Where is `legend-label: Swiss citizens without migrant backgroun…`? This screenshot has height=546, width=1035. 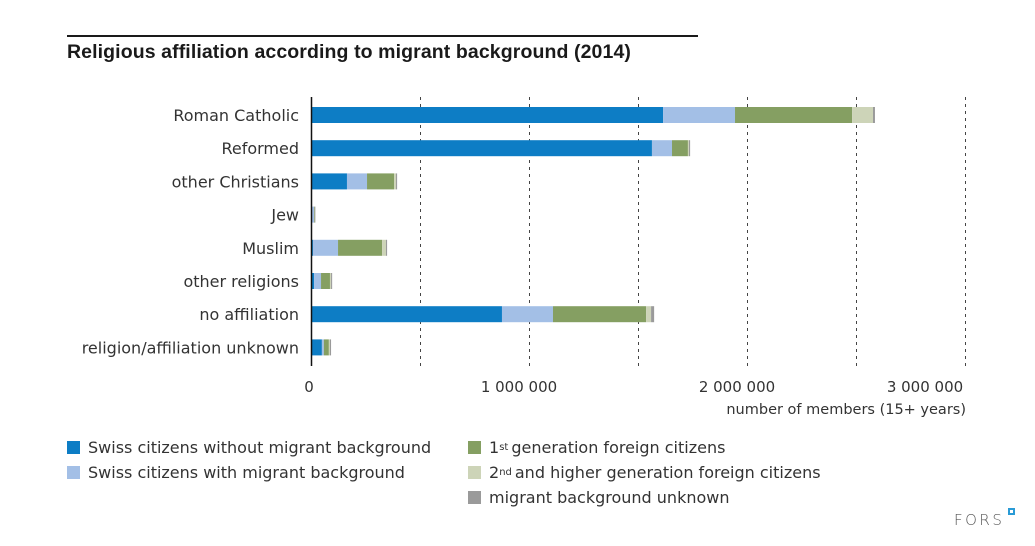
legend-label: Swiss citizens without migrant backgroun… is located at coordinates (260, 447).